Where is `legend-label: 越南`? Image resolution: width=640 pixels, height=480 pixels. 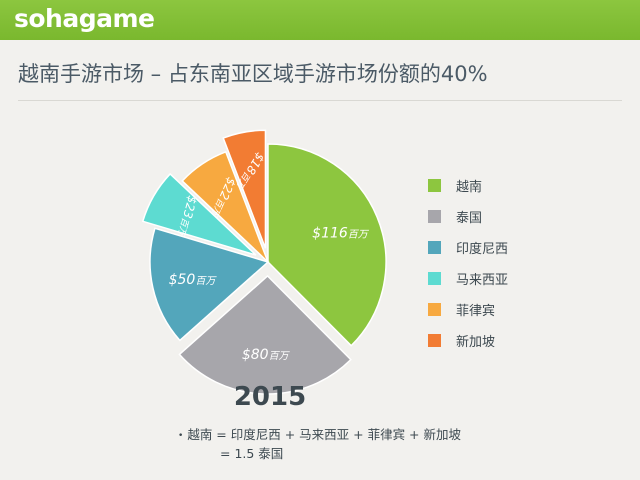 legend-label: 越南 is located at coordinates (469, 187).